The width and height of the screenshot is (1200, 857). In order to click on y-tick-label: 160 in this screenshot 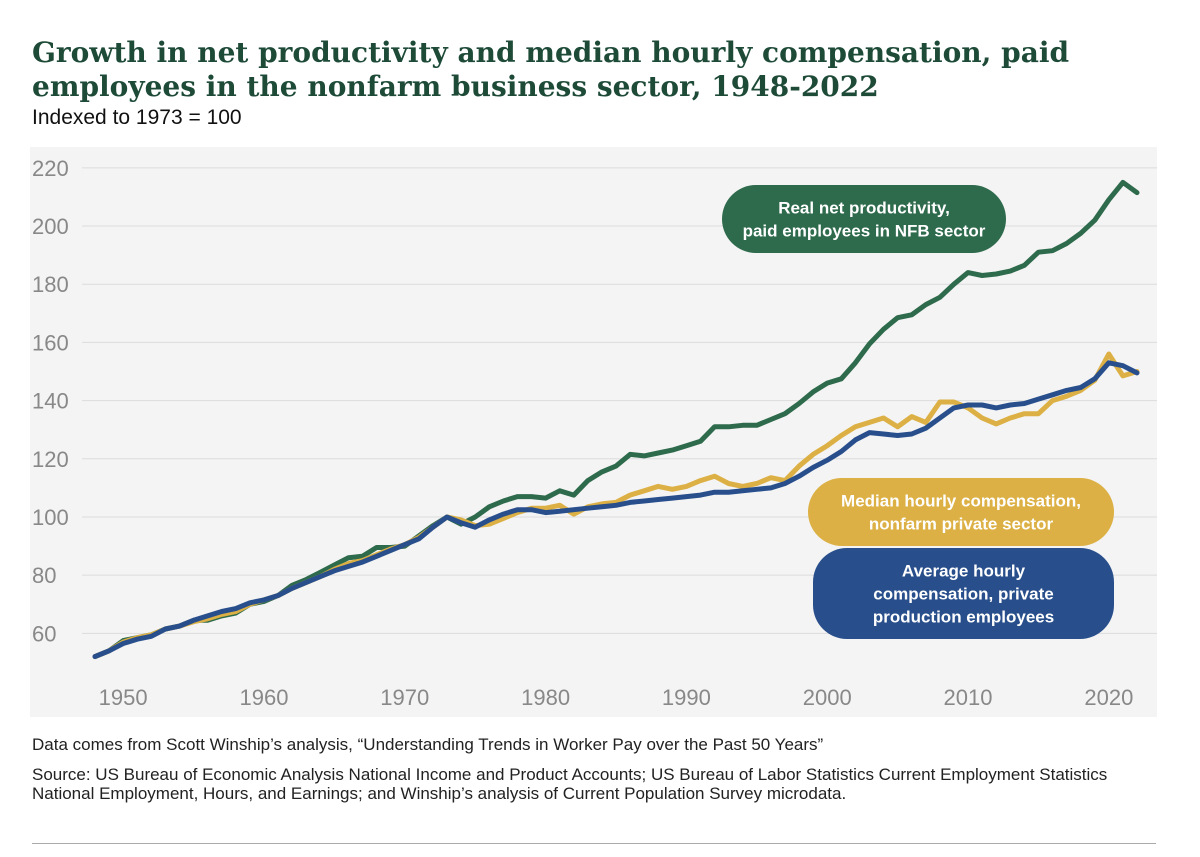, I will do `click(50, 342)`.